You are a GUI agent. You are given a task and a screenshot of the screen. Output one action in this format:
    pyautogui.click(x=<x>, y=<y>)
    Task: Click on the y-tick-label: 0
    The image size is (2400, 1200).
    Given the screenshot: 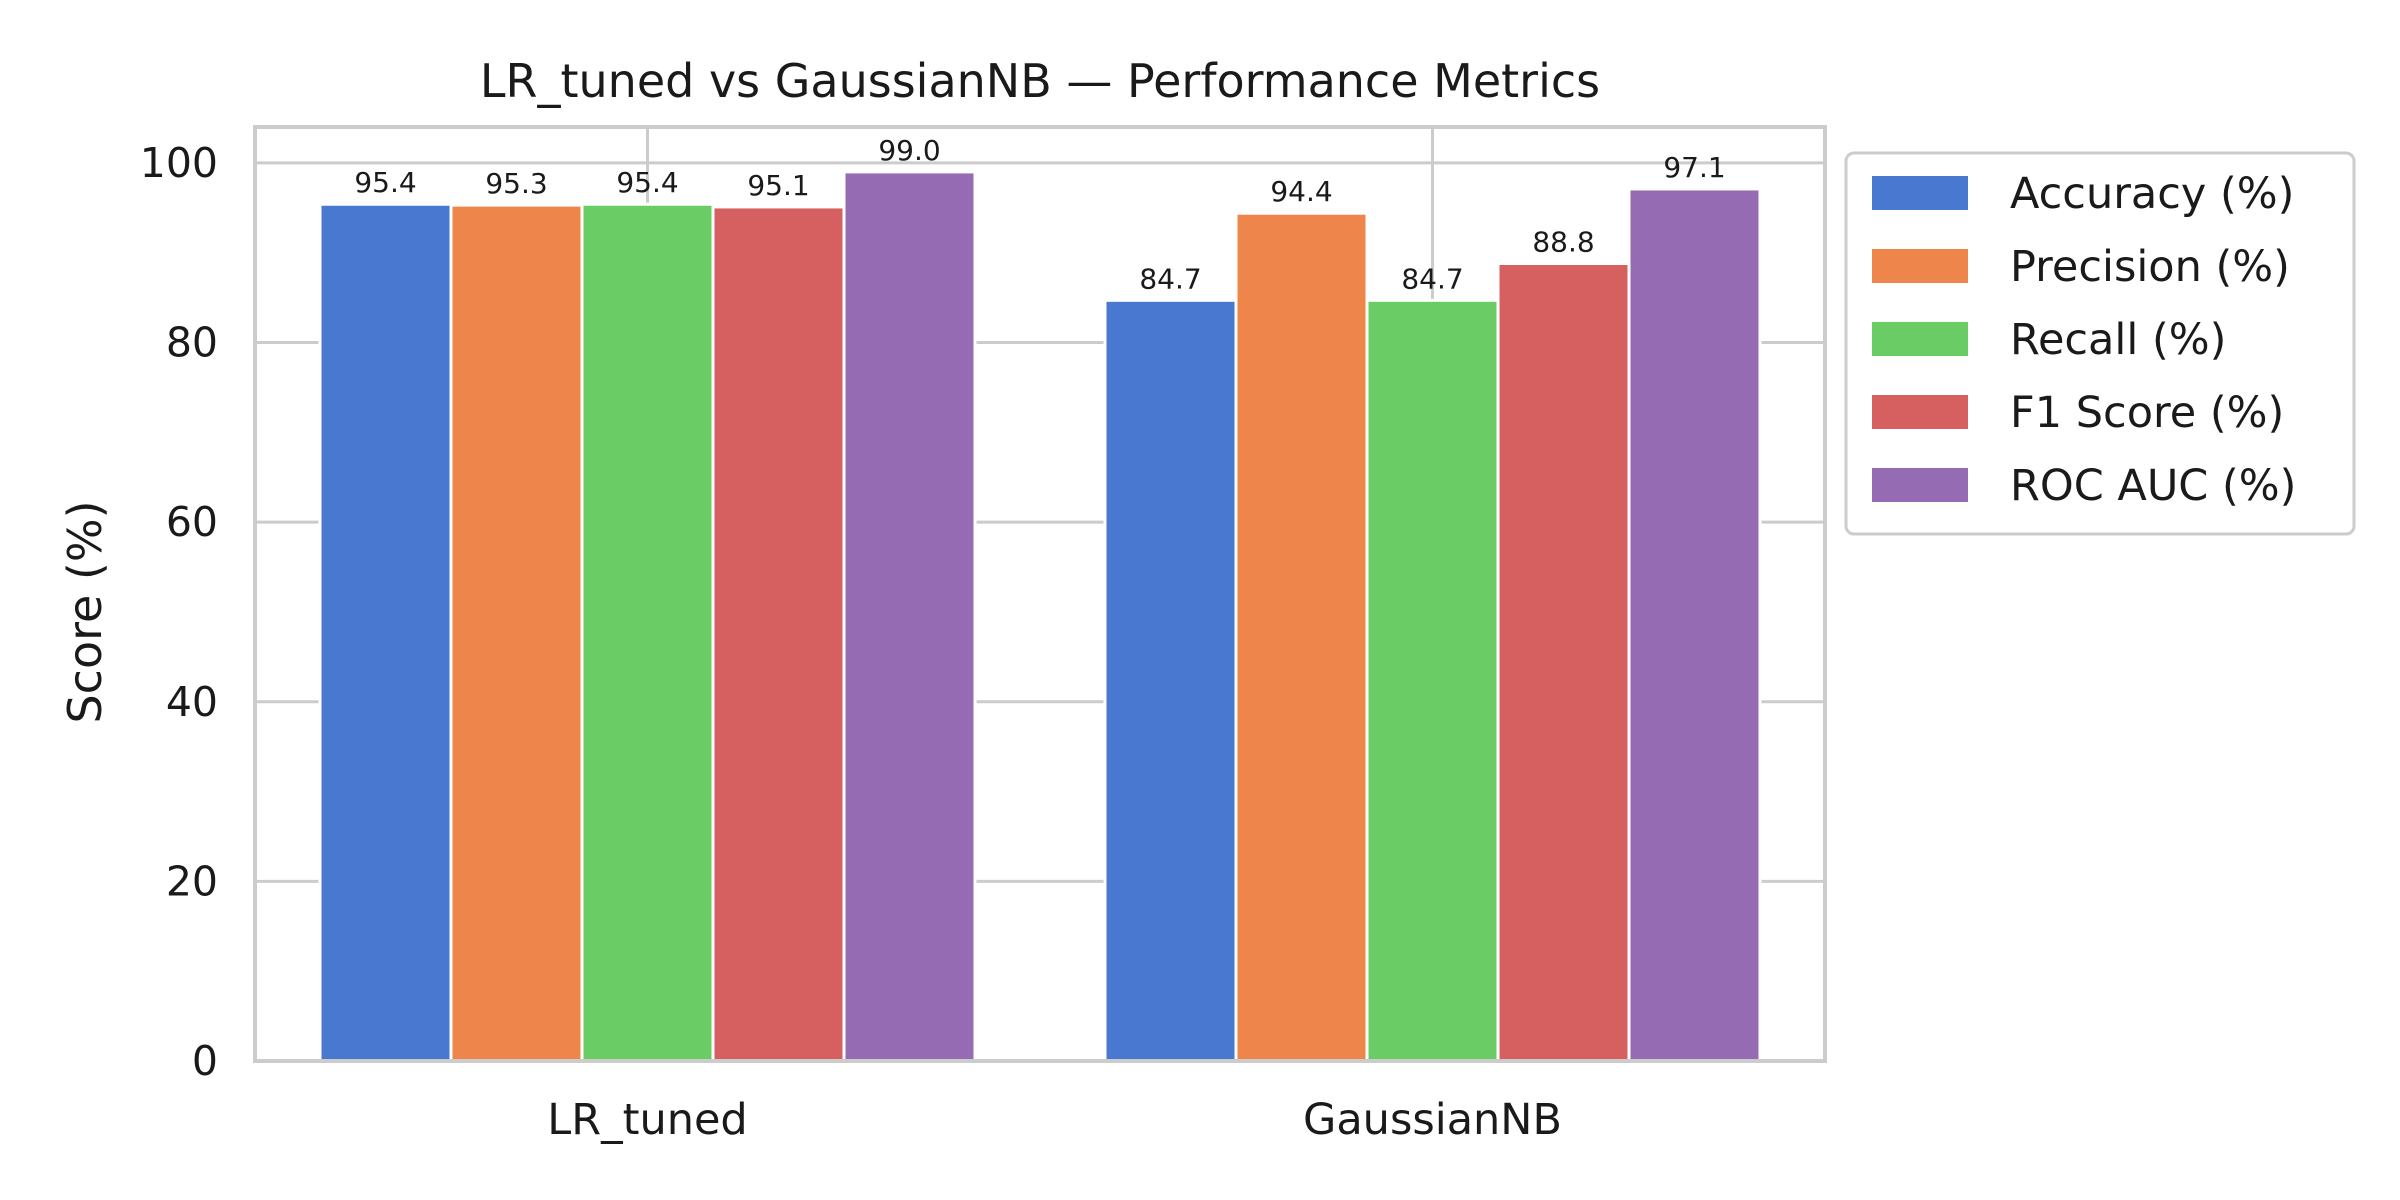 What is the action you would take?
    pyautogui.click(x=205, y=1061)
    